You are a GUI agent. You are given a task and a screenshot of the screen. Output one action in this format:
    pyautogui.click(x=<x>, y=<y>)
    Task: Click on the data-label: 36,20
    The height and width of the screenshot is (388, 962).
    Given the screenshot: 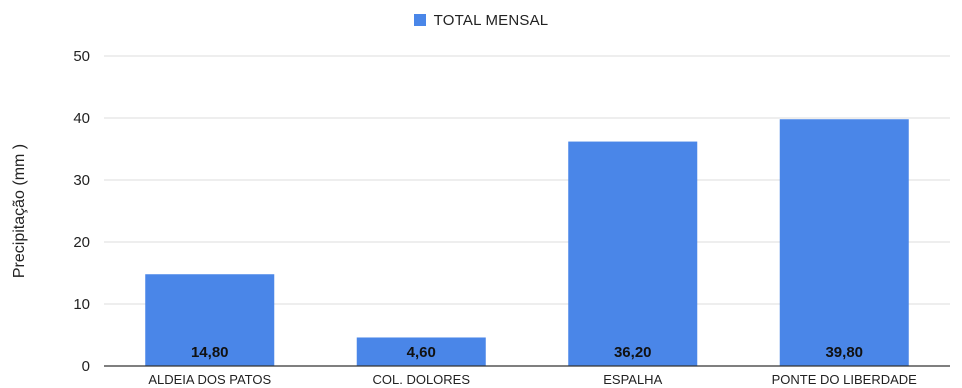 What is the action you would take?
    pyautogui.click(x=633, y=352)
    